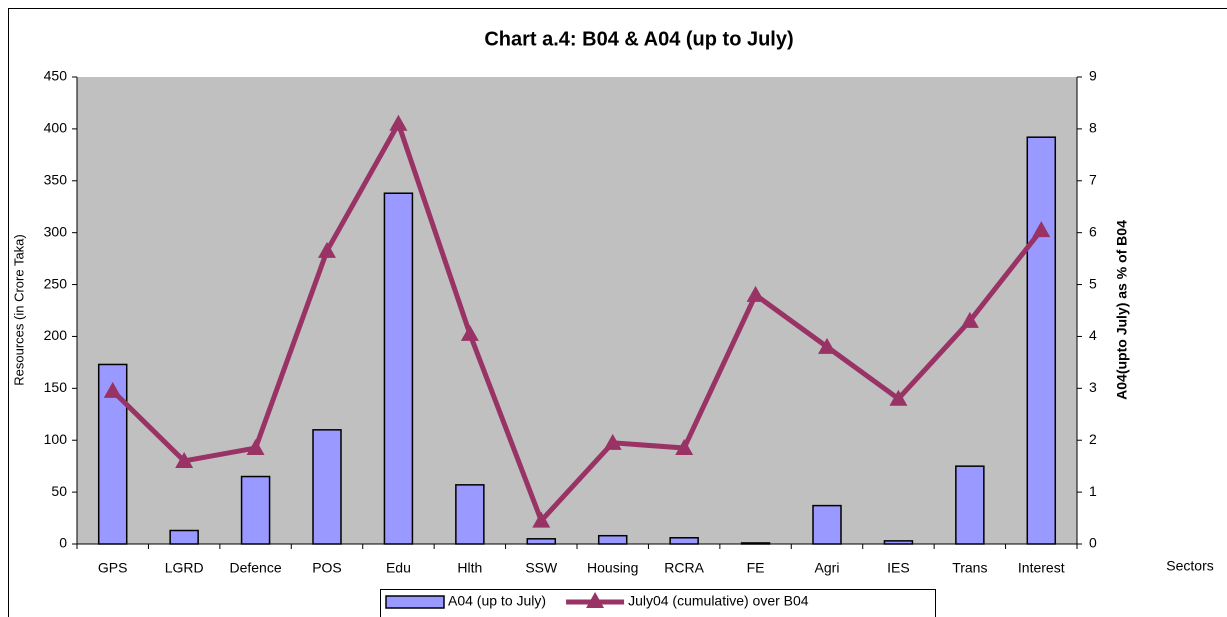 The width and height of the screenshot is (1227, 617). Describe the element at coordinates (1093, 543) in the screenshot. I see `y2-tick-label: 0` at that location.